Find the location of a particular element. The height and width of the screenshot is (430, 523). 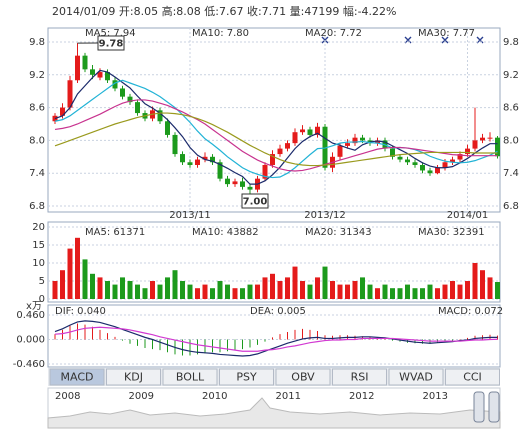

tab: KDJ is located at coordinates (133, 377).